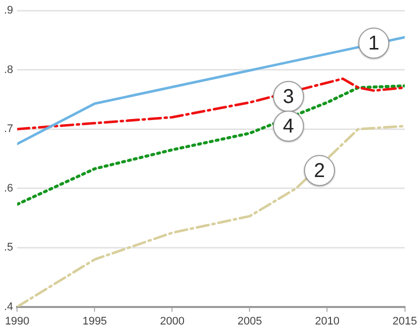 The width and height of the screenshot is (420, 331). What do you see at coordinates (211, 103) in the screenshot?
I see `line-series` at bounding box center [211, 103].